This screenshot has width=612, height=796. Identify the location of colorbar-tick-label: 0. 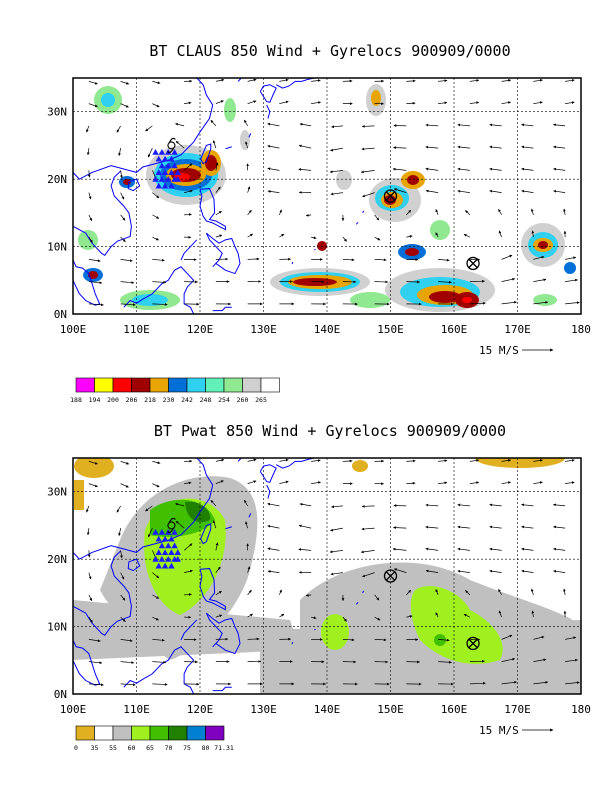
(76, 748).